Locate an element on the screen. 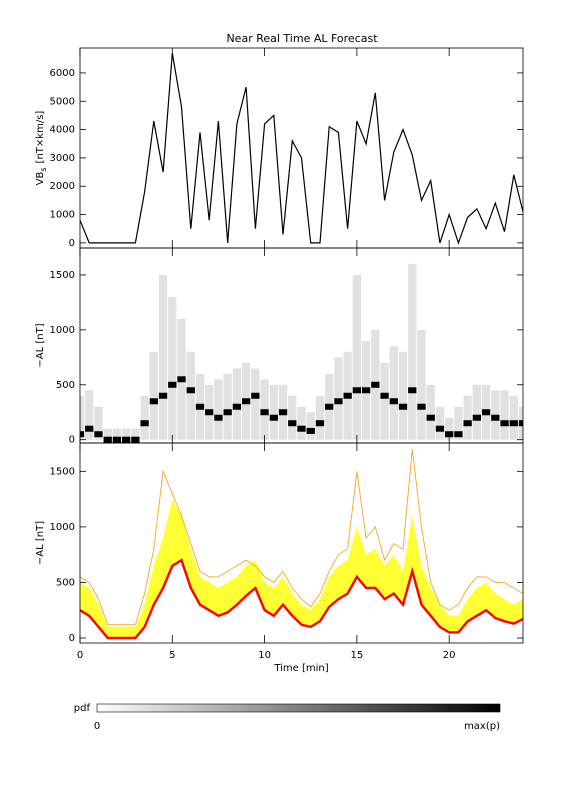 The image size is (576, 796). colorbar is located at coordinates (298, 708).